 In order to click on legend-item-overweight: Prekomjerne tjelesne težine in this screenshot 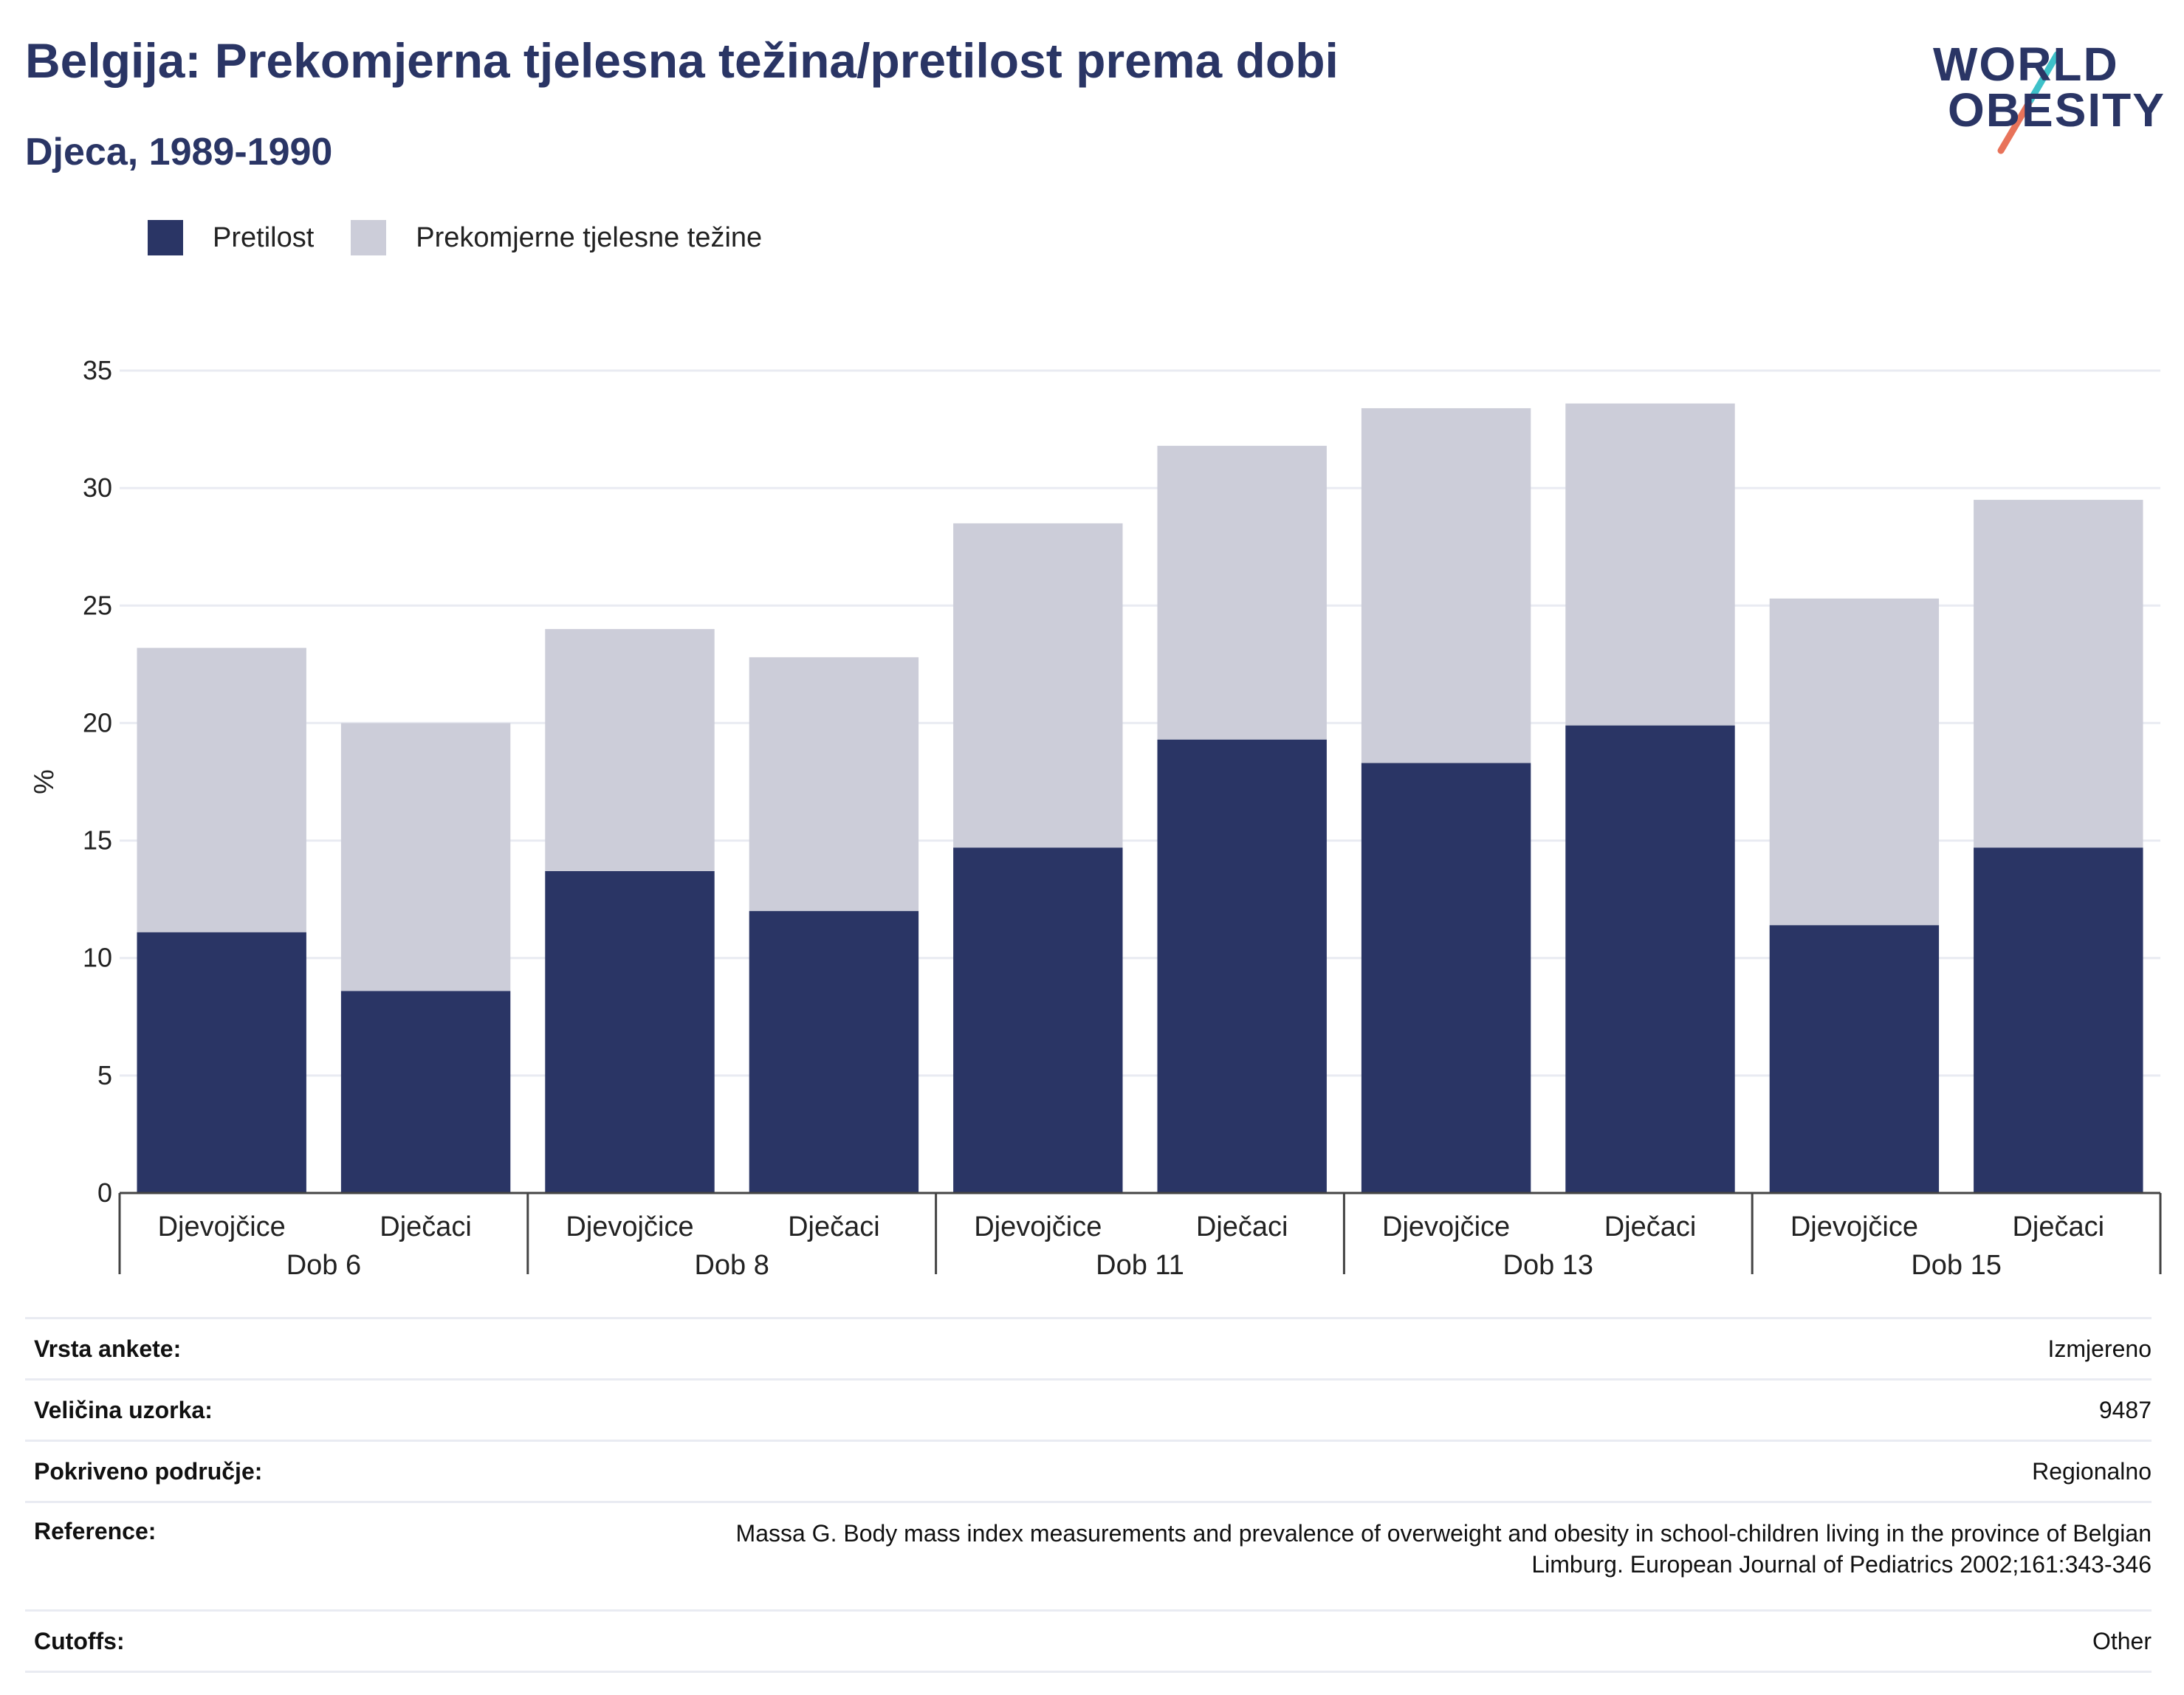, I will do `click(557, 237)`.